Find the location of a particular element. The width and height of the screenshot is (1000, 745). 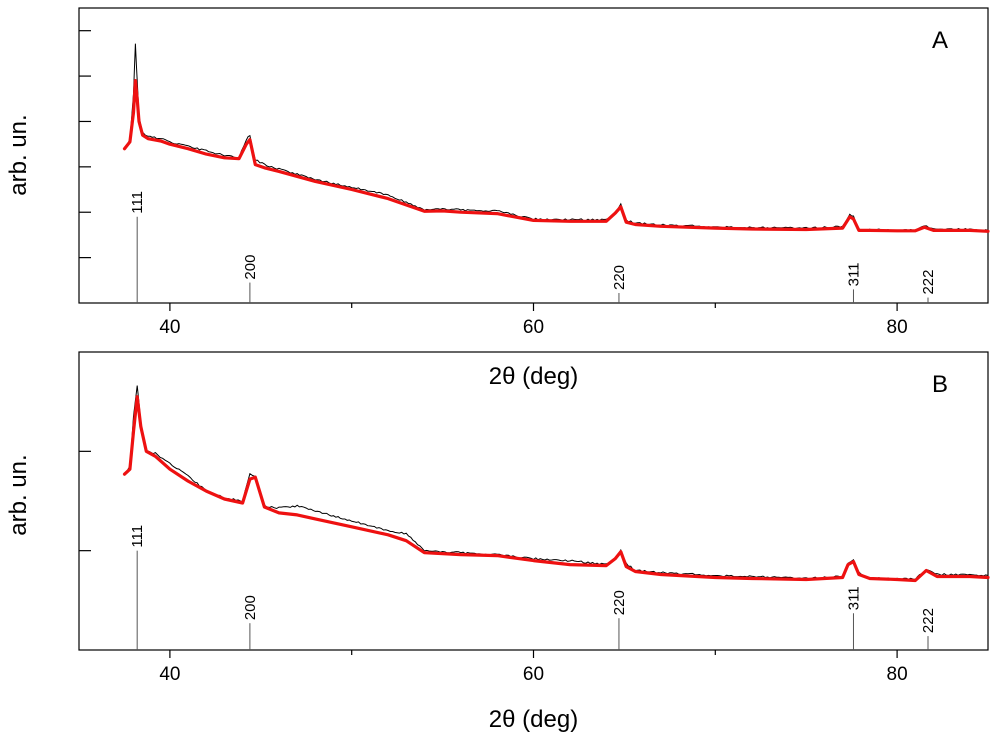

panel-label: A is located at coordinates (940, 40).